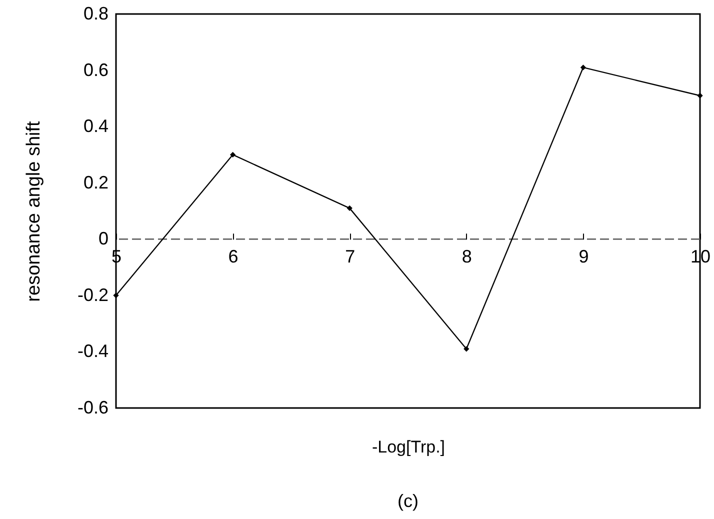  Describe the element at coordinates (350, 256) in the screenshot. I see `x-tick-label: 7` at that location.